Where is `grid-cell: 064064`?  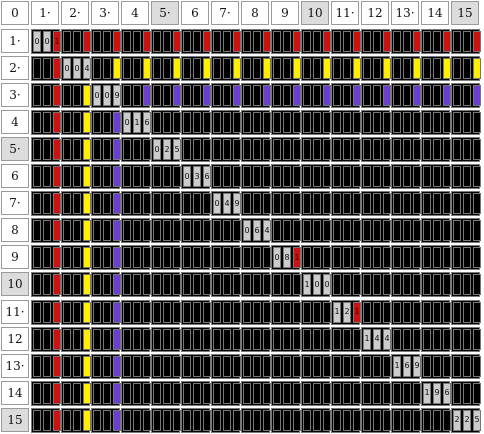
grid-cell: 064064 is located at coordinates (256, 231).